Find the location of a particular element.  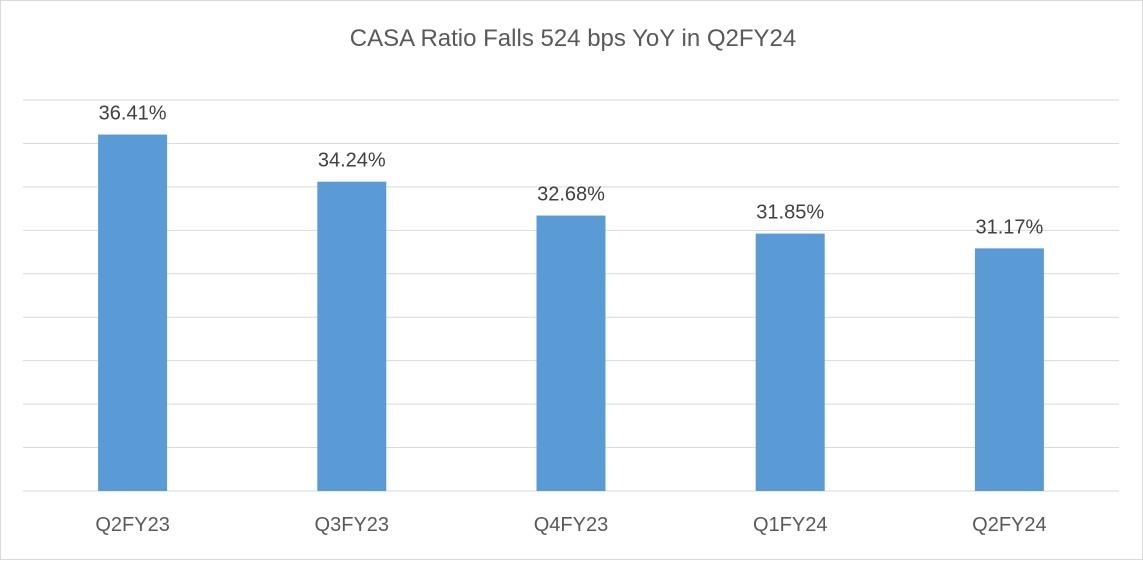

bar-q4fy23 is located at coordinates (571, 353).